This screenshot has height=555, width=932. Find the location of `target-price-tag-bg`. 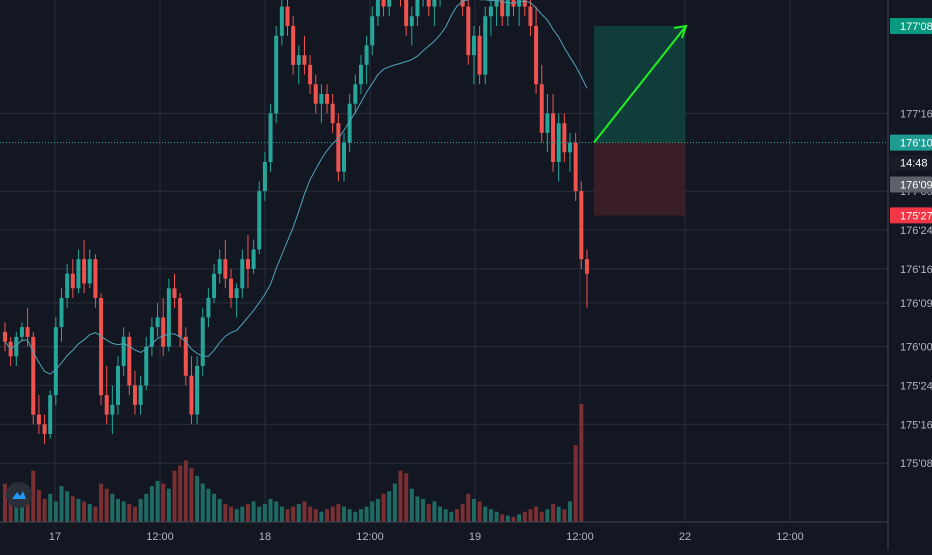

target-price-tag-bg is located at coordinates (911, 26).